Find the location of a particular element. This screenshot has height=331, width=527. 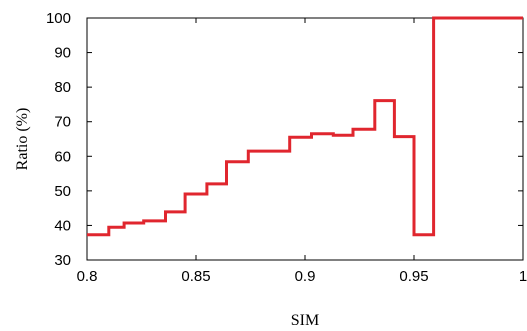

x-tick-label: 0.8 is located at coordinates (87, 276).